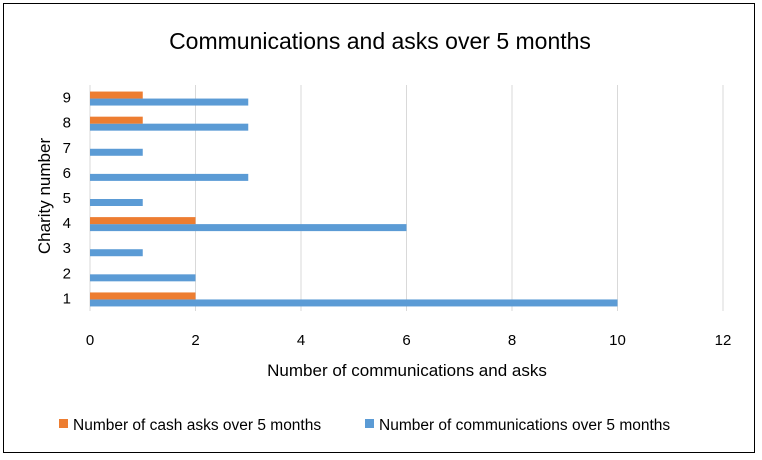 The height and width of the screenshot is (460, 762). I want to click on x-tick-label: 10, so click(617, 340).